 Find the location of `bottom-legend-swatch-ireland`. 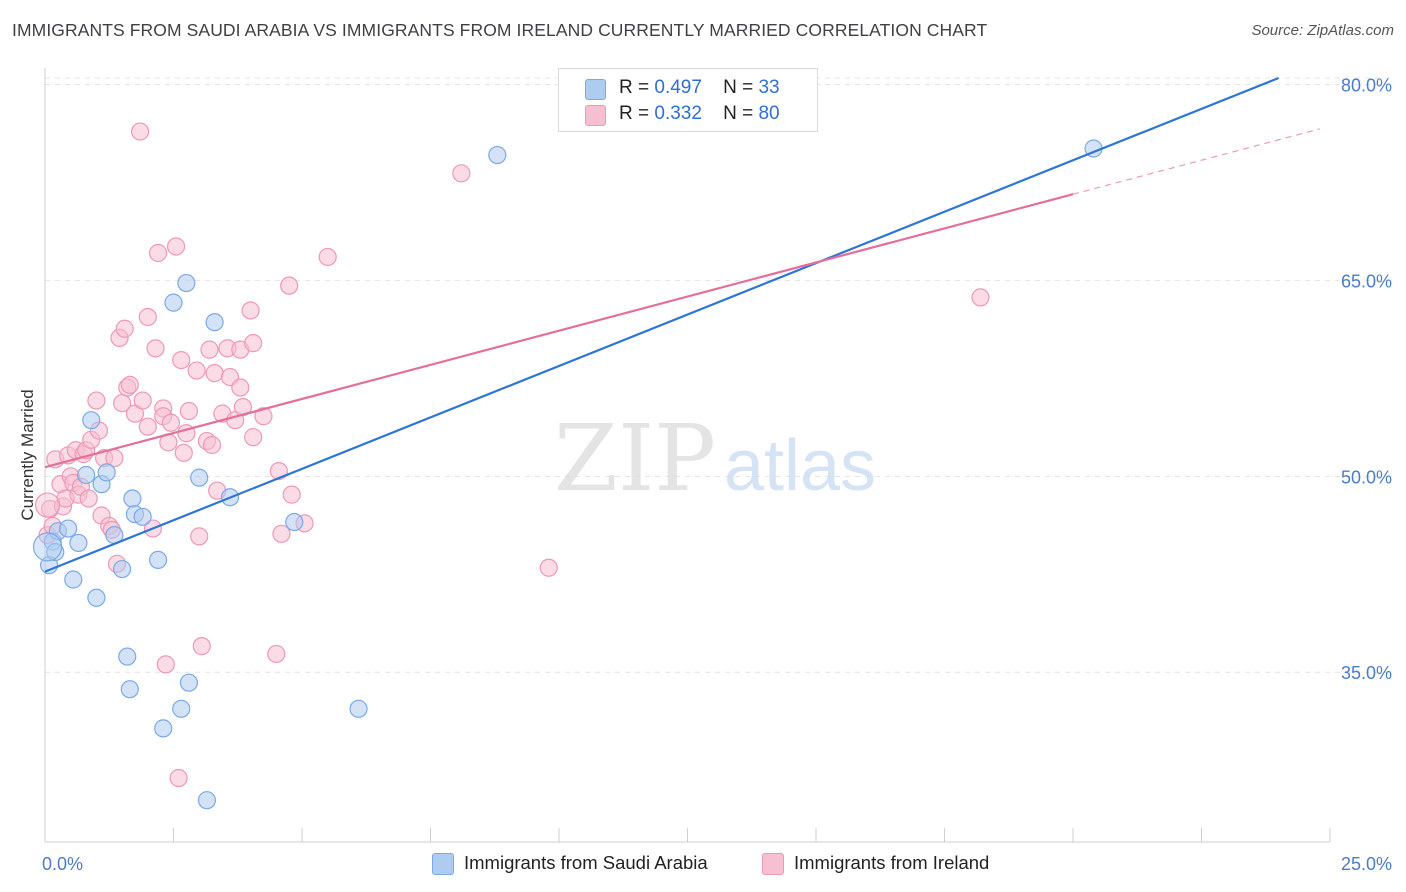

bottom-legend-swatch-ireland is located at coordinates (773, 864).